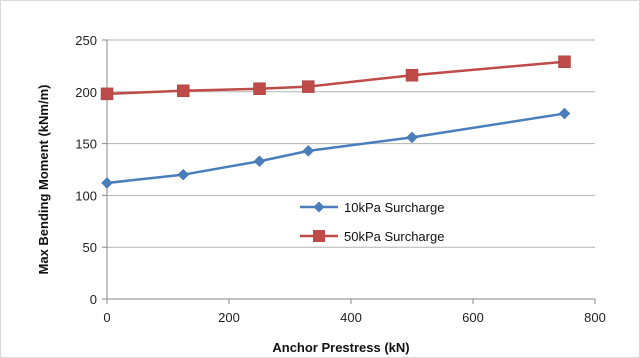 This screenshot has height=358, width=640. Describe the element at coordinates (394, 207) in the screenshot. I see `legend-label-10kpa: 10kPa Surcharge` at that location.